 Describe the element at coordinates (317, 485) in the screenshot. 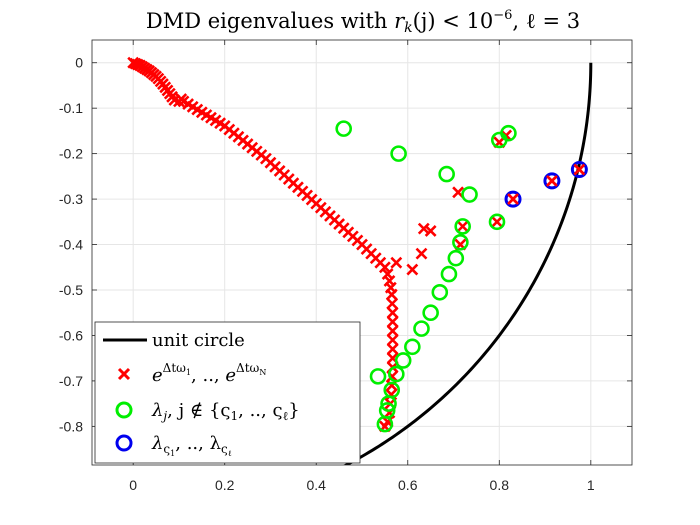

I see `x-tick-label: 0.4` at that location.